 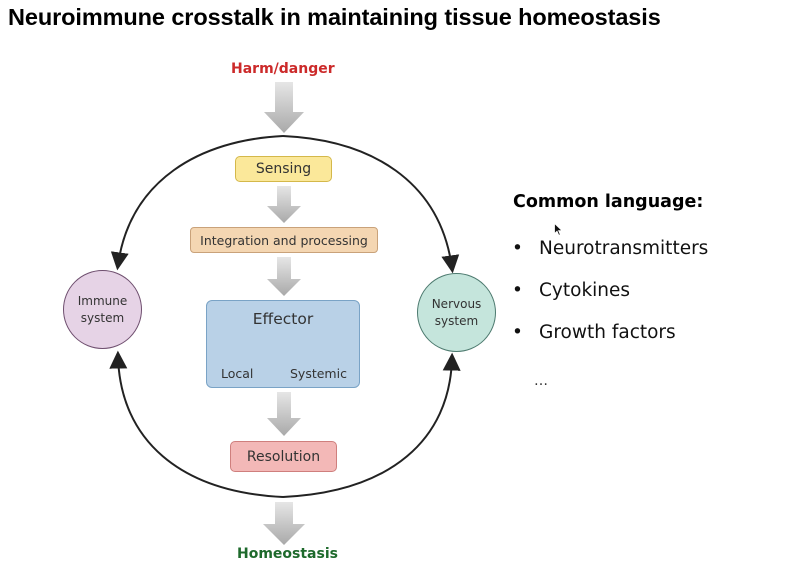 I want to click on list-item-label: Neurotransmitters, so click(x=623, y=248).